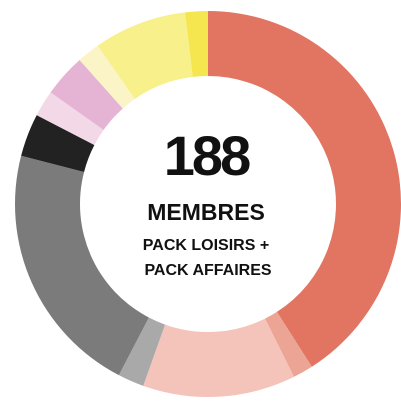 The width and height of the screenshot is (401, 401). I want to click on center-number: 188, so click(207, 155).